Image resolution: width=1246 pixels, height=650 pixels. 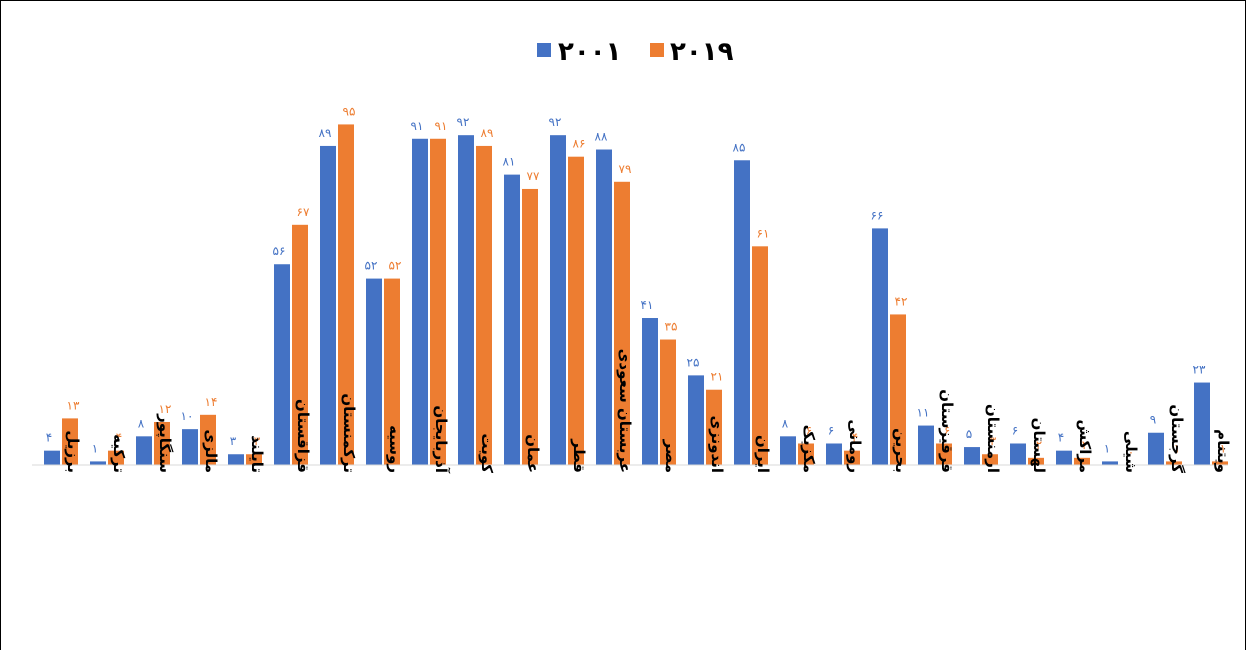 What do you see at coordinates (855, 446) in the screenshot?
I see `category-label-17: رومانی` at bounding box center [855, 446].